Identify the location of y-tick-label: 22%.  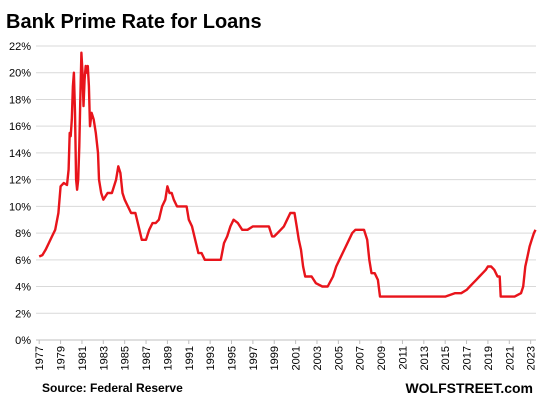
(20, 47).